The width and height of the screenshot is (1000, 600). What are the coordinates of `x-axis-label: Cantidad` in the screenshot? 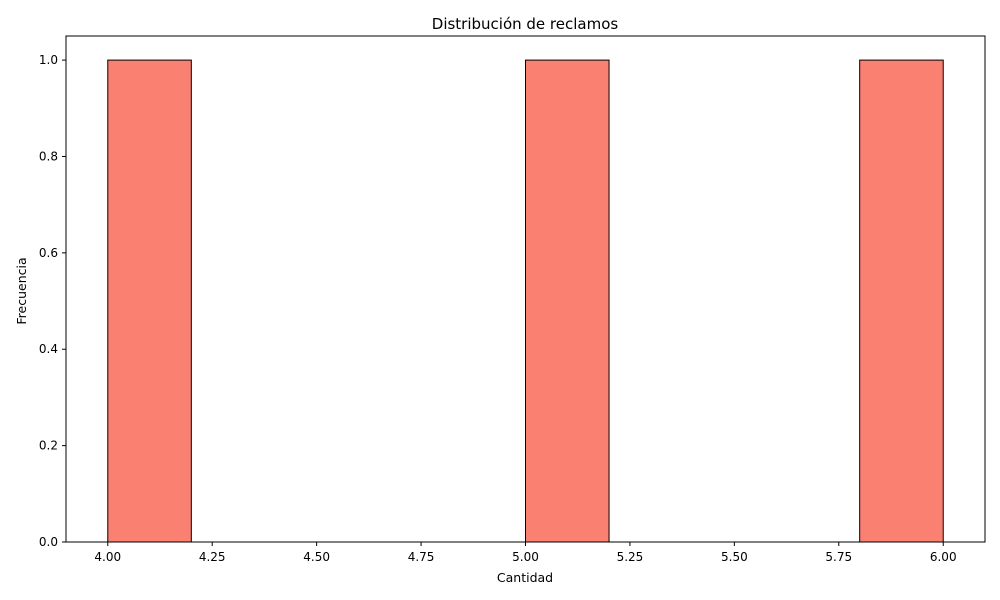 It's located at (525, 577).